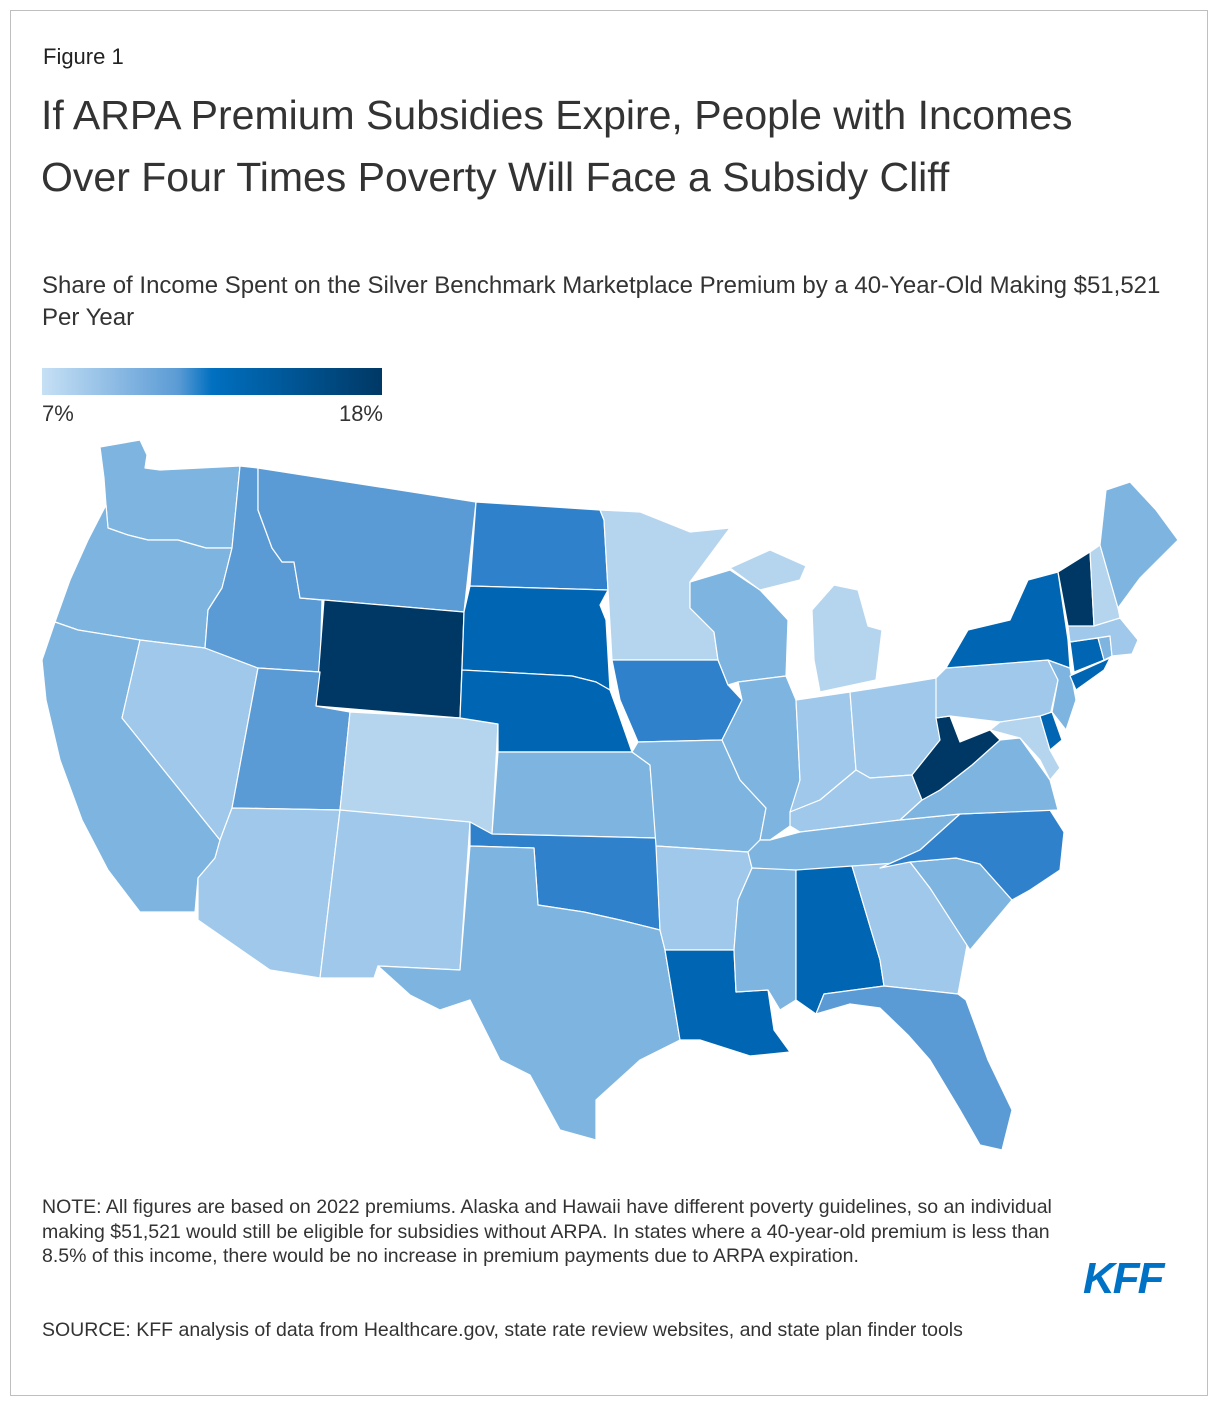 Image resolution: width=1220 pixels, height=1408 pixels. Describe the element at coordinates (546, 711) in the screenshot. I see `state-NE` at that location.